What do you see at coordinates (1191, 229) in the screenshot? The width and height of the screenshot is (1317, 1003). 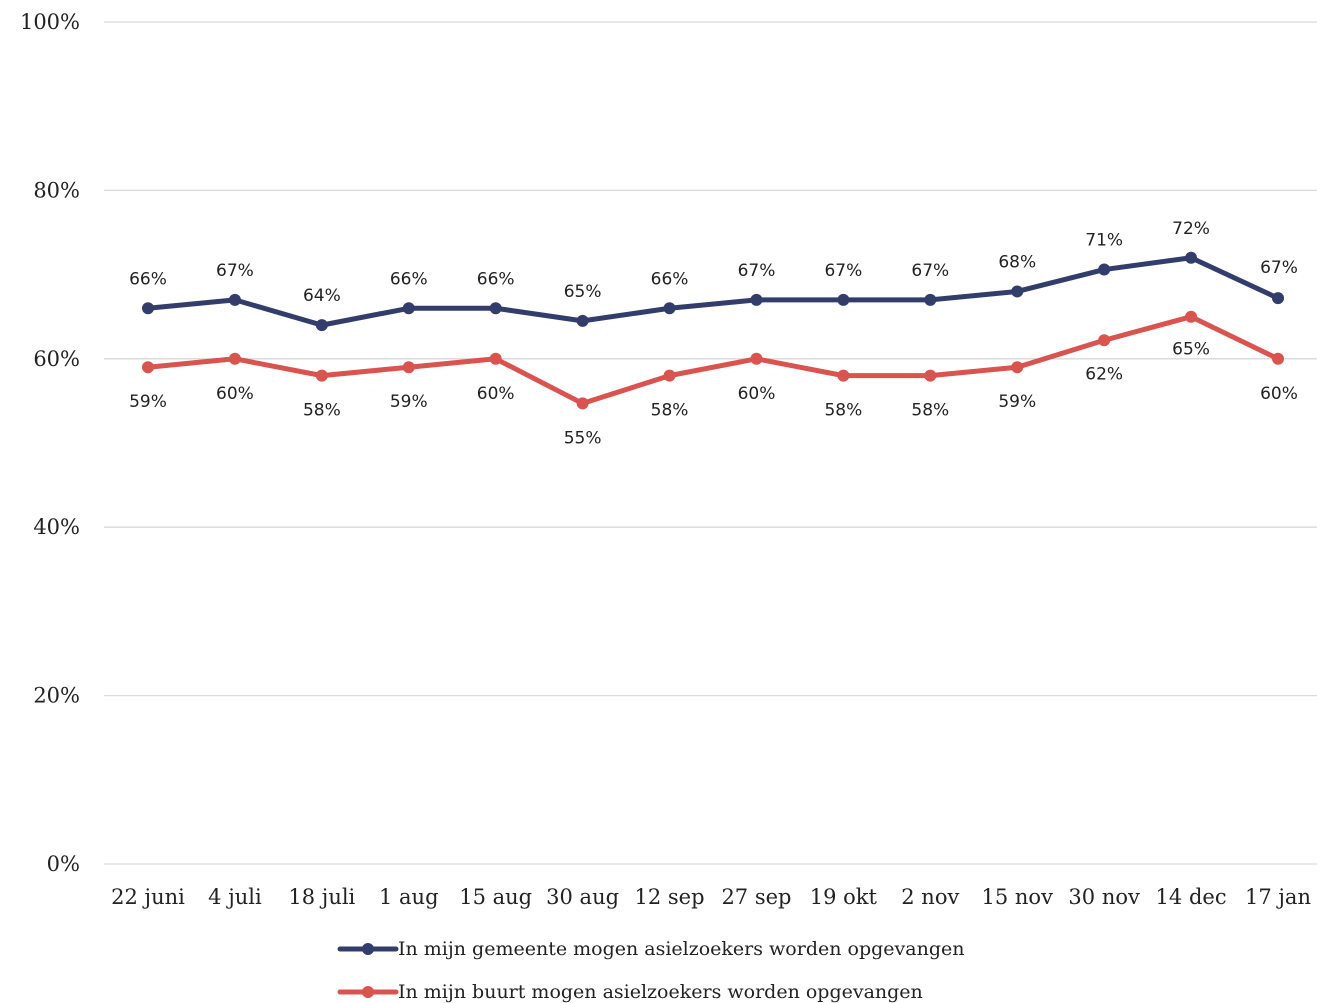 I see `data-label: 72%` at bounding box center [1191, 229].